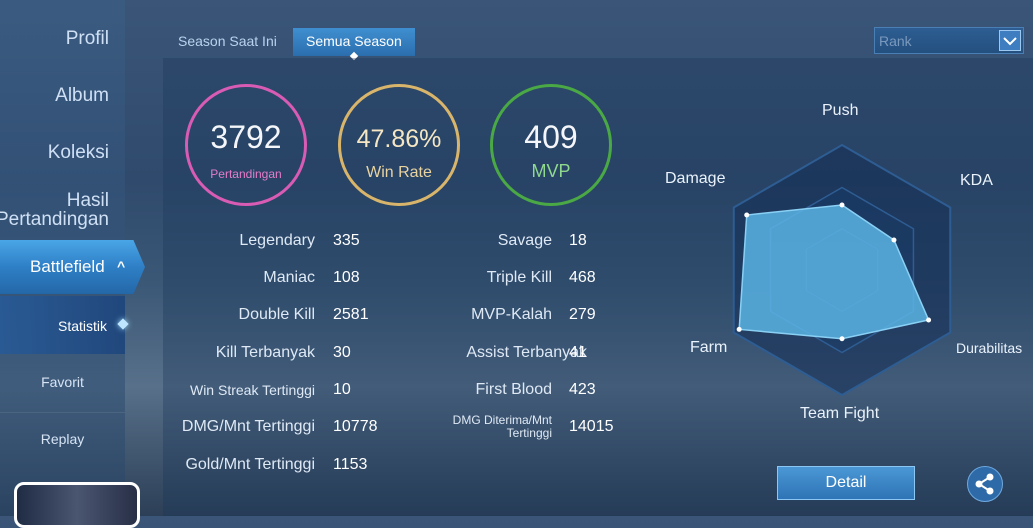 The image size is (1033, 528). I want to click on sidebar-subitem-statistik: Statistik, so click(64, 325).